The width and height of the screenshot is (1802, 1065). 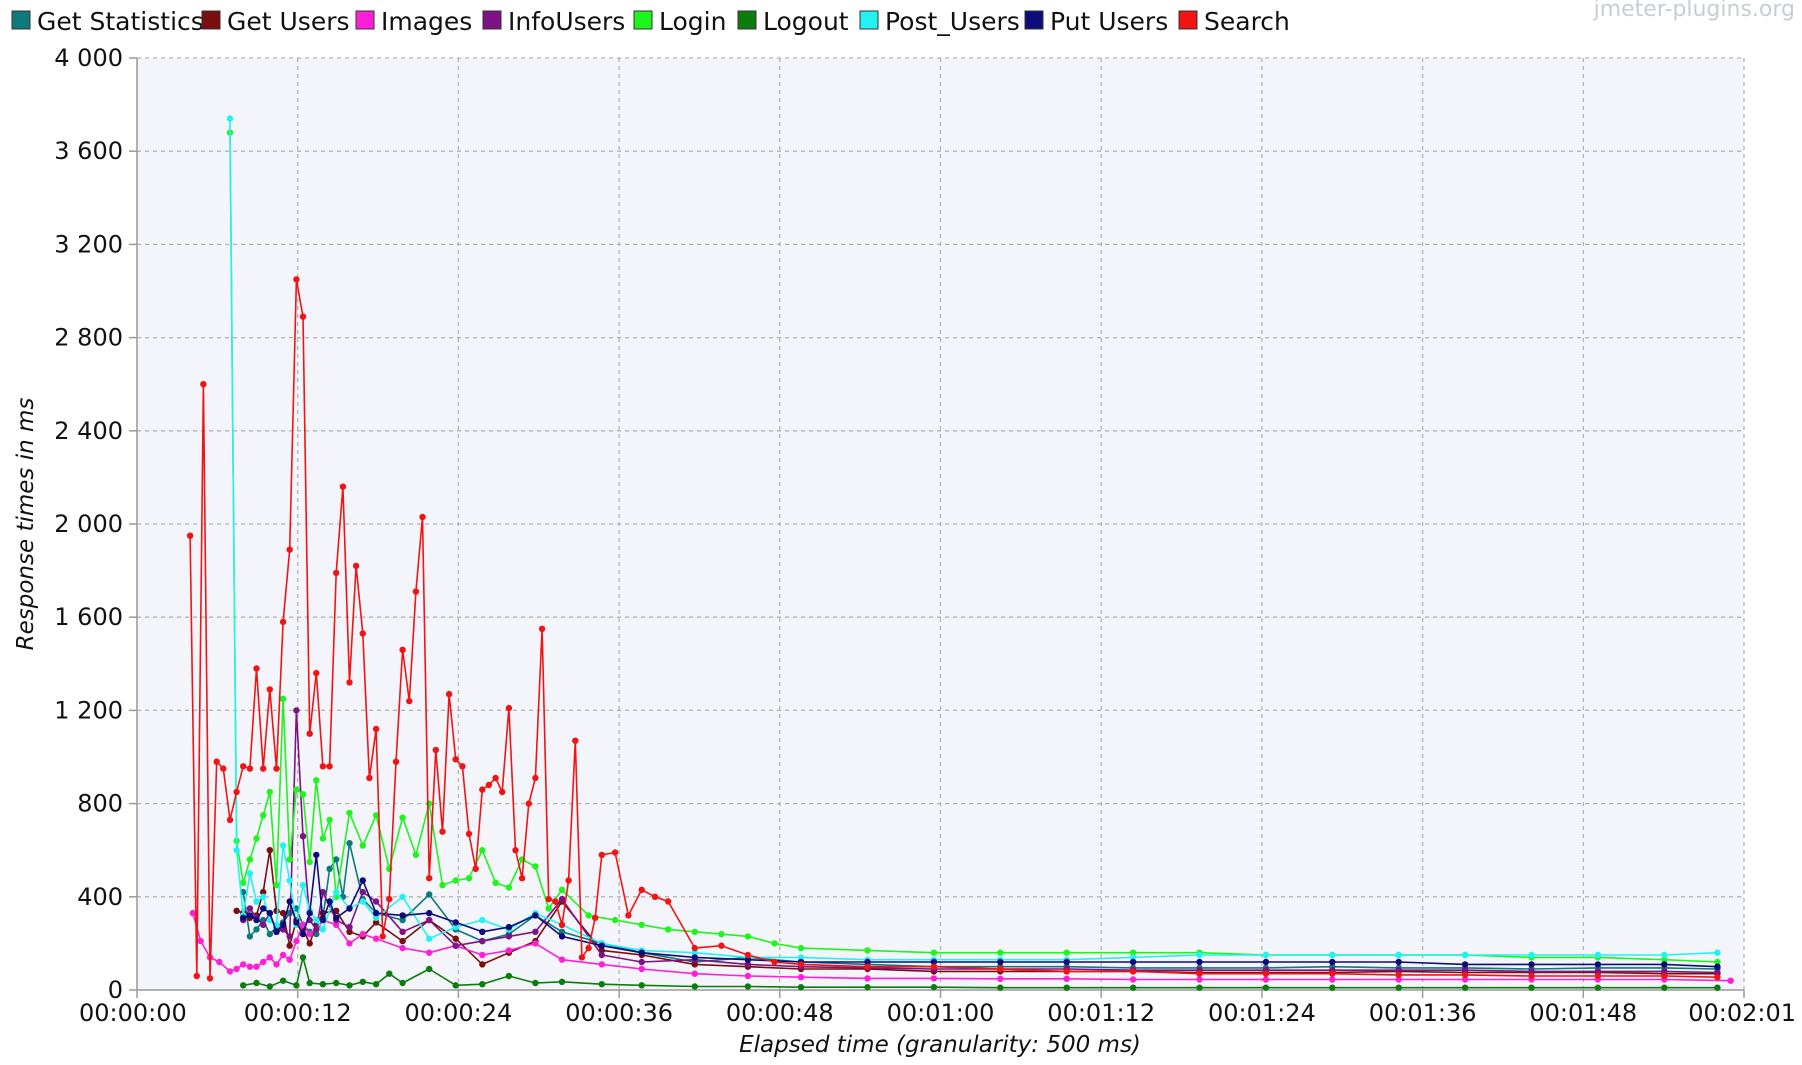 I want to click on legend-item-images: Images, so click(x=413, y=21).